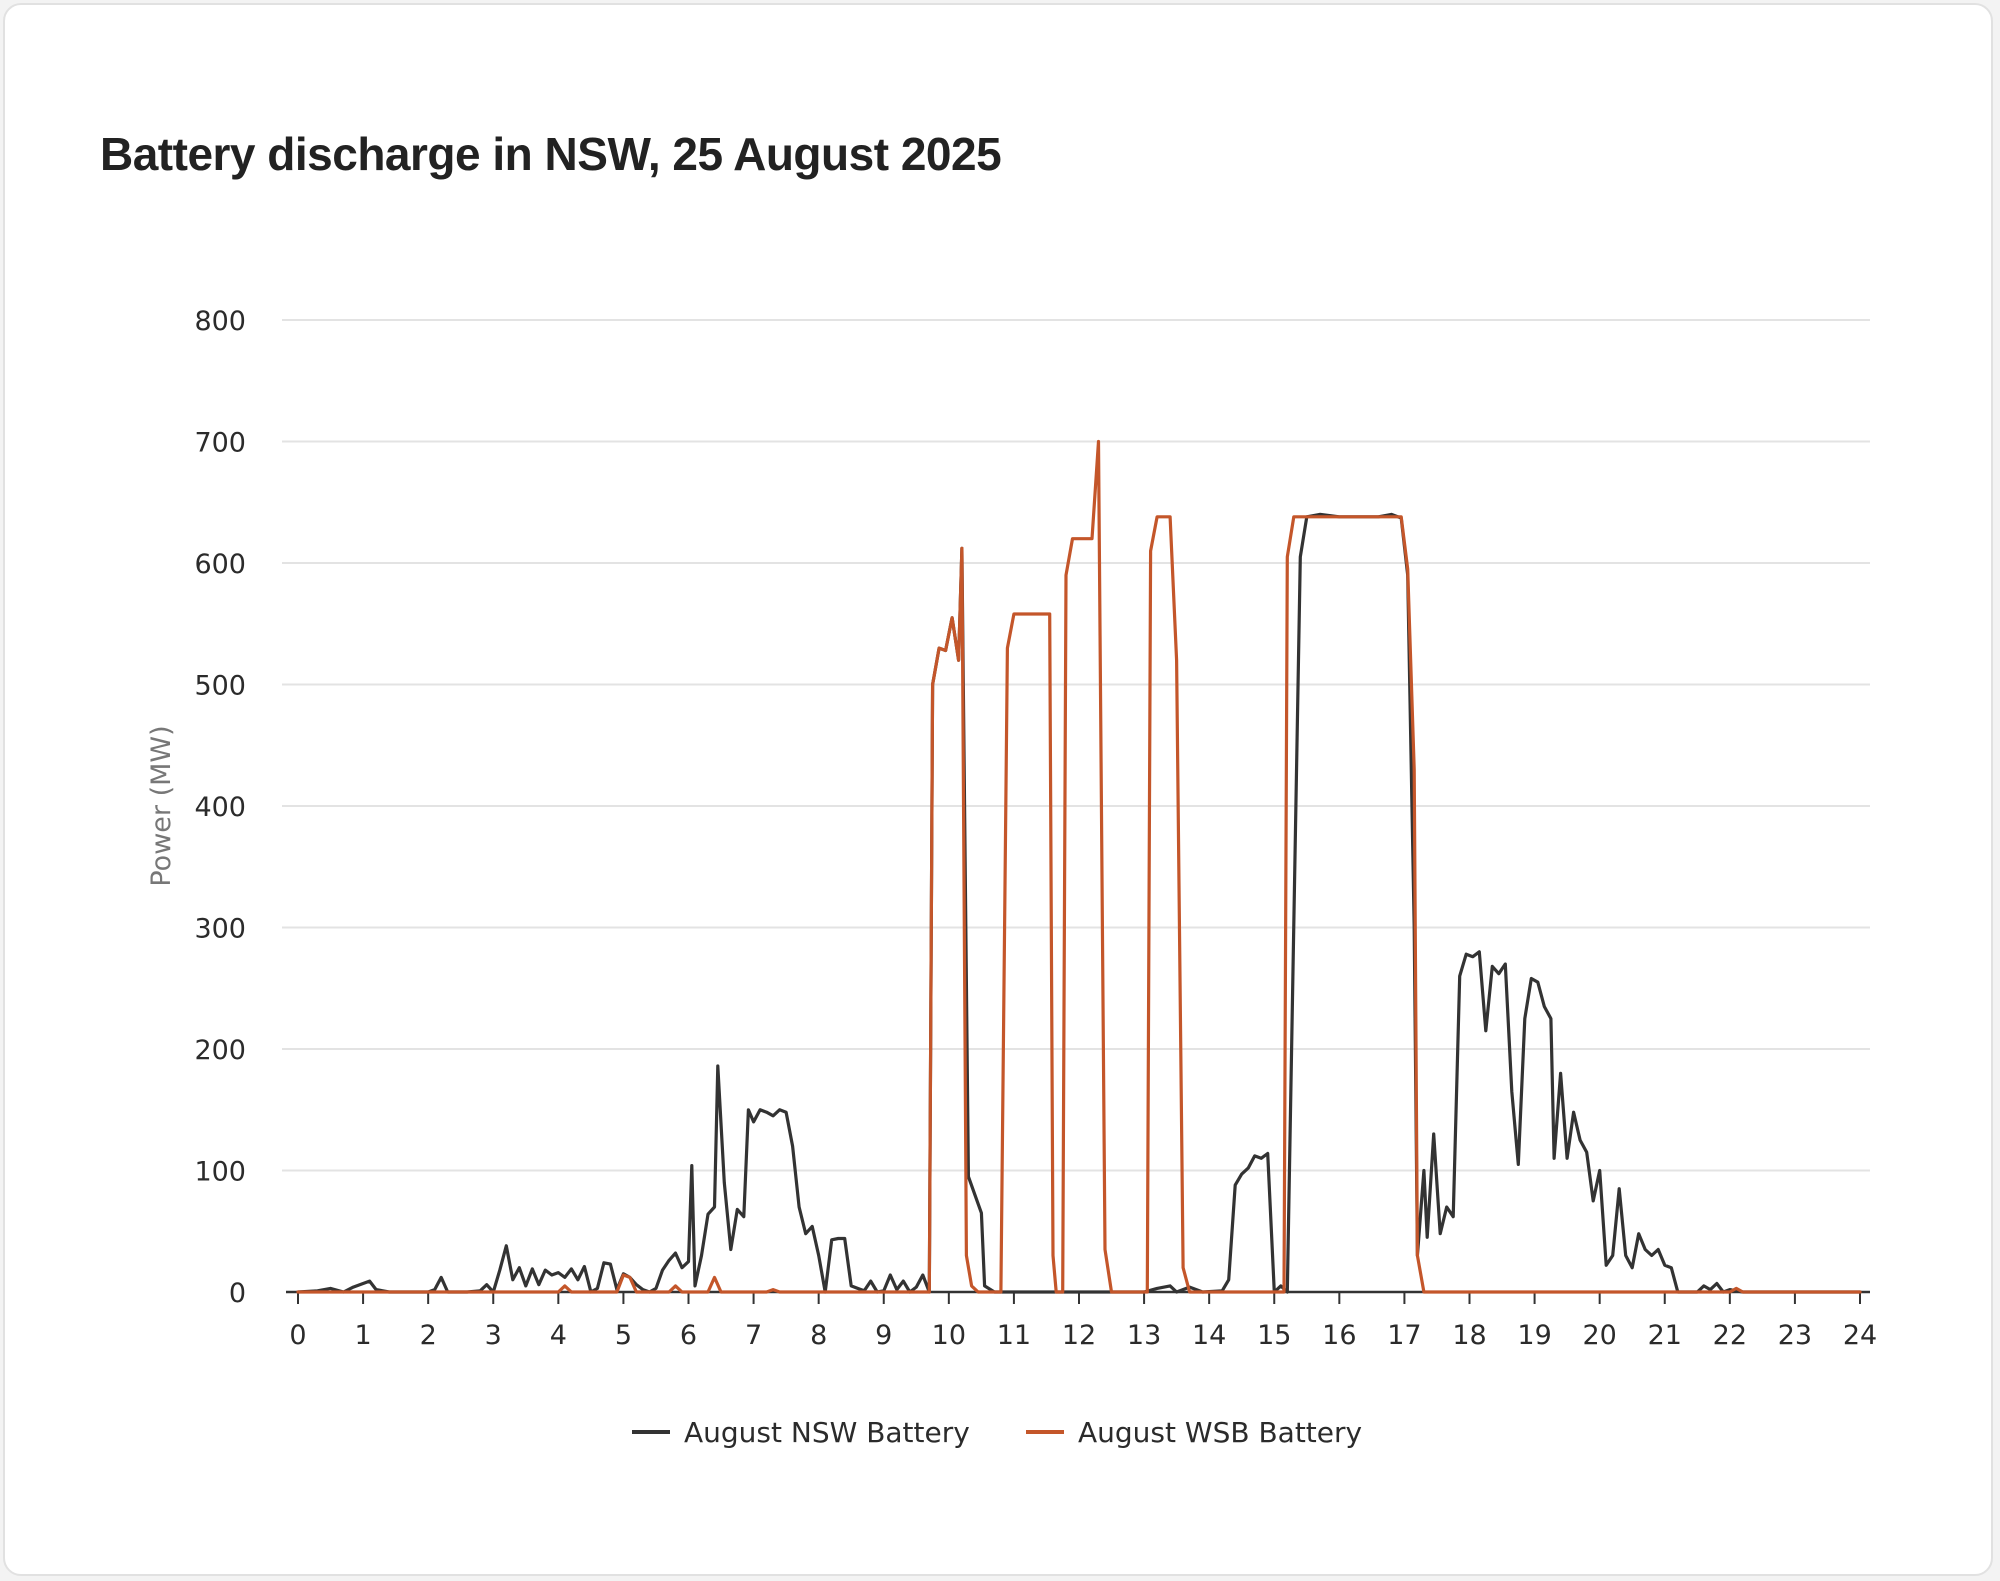  Describe the element at coordinates (558, 1335) in the screenshot. I see `x-tick-label: 4` at that location.